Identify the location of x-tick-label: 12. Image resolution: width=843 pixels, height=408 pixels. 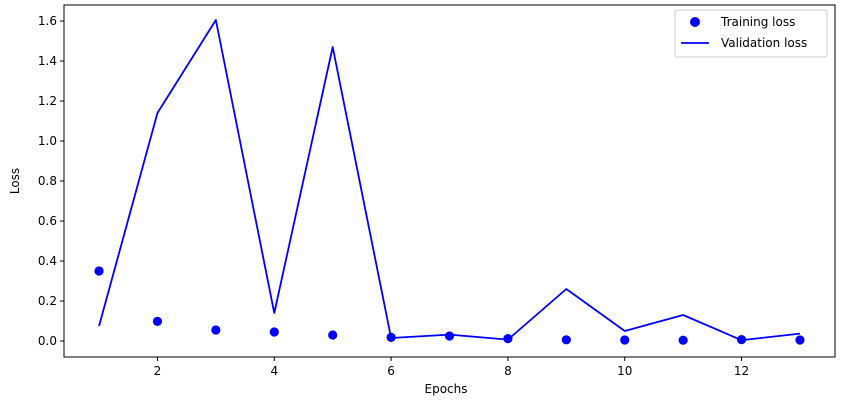
(741, 371).